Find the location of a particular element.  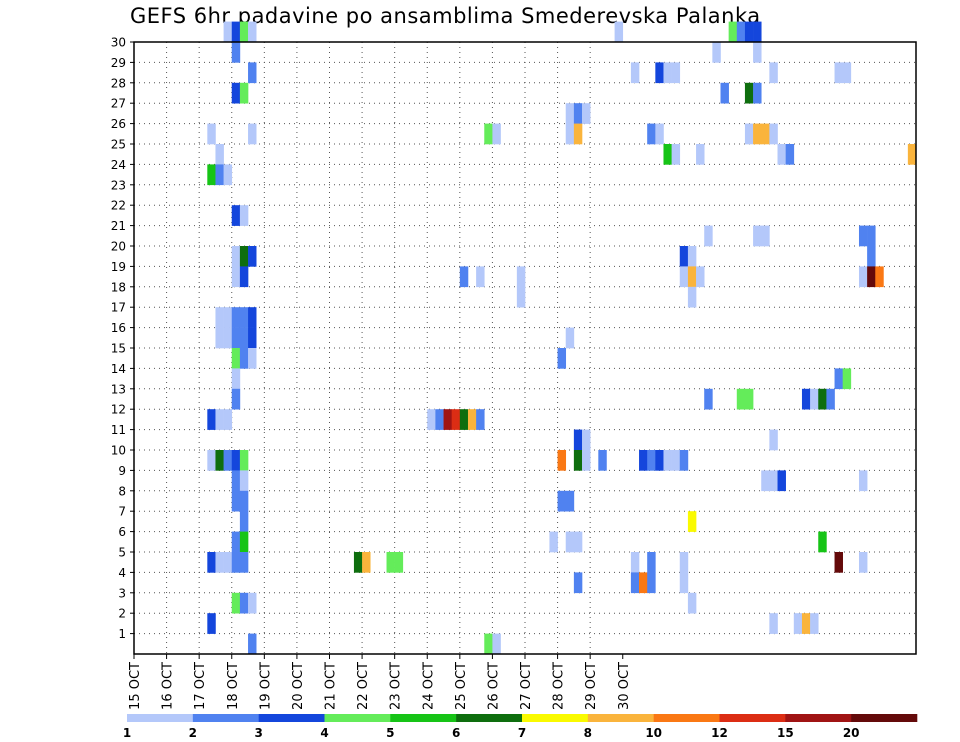

y-tick-label: 24 is located at coordinates (118, 165).